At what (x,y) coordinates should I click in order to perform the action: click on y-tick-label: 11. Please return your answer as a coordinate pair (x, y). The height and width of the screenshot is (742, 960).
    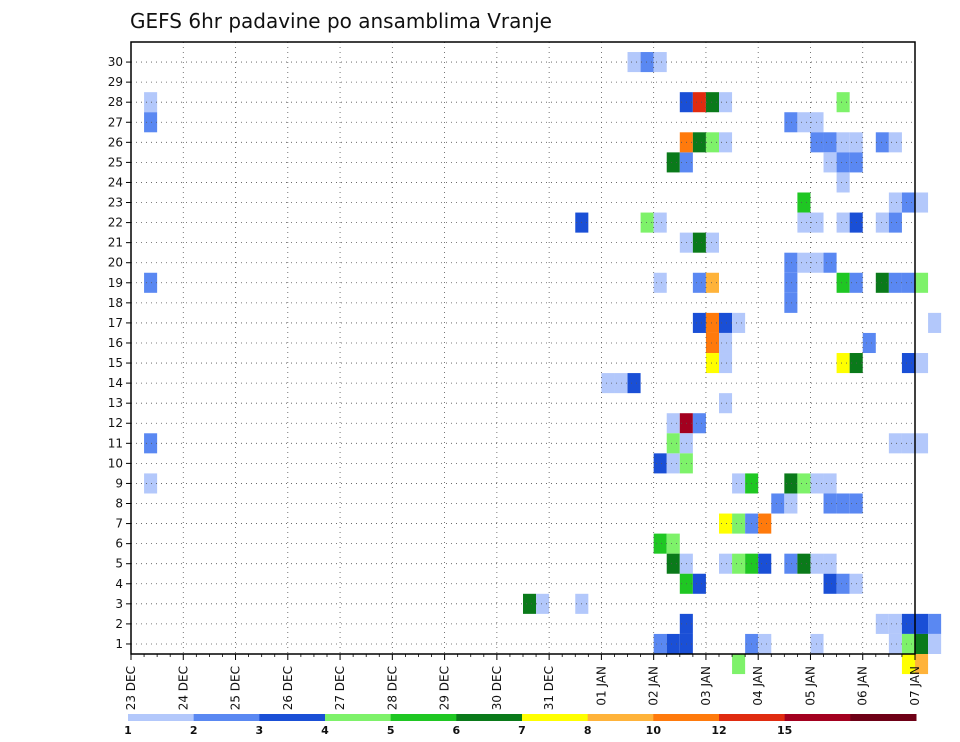
    Looking at the image, I should click on (115, 443).